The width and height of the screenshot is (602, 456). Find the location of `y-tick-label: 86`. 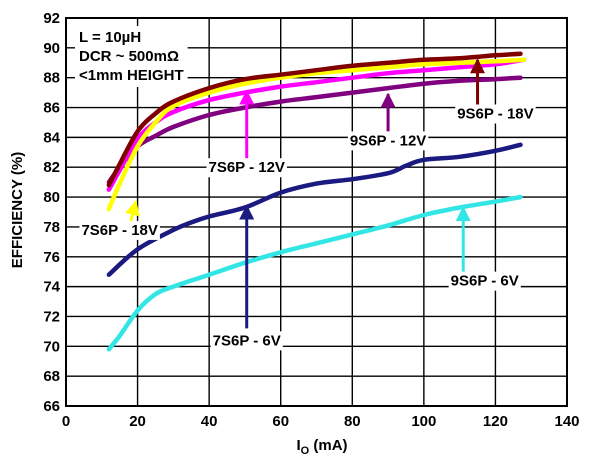

y-tick-label: 86 is located at coordinates (51, 108).